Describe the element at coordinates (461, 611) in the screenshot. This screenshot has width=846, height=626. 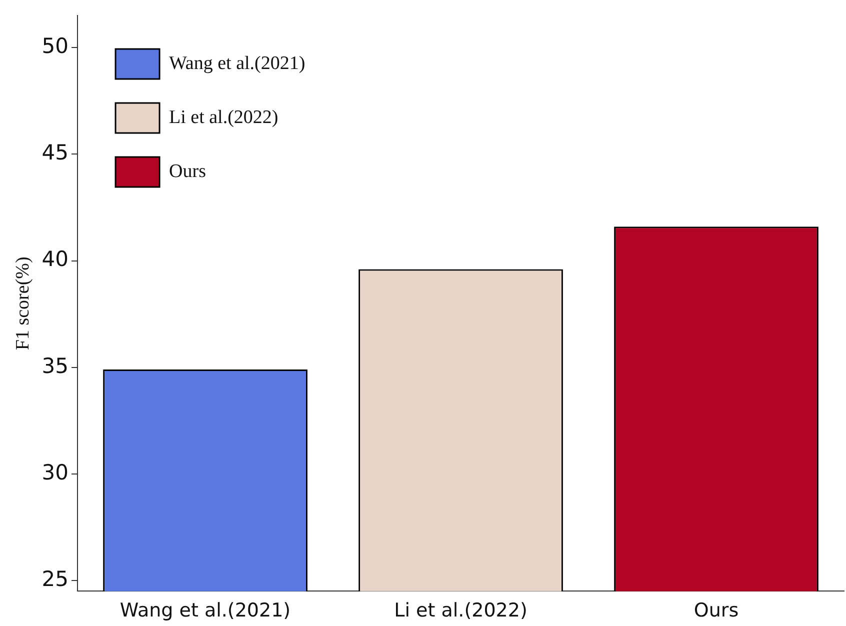
I see `x-tick-label: Li et al.(2022)` at that location.